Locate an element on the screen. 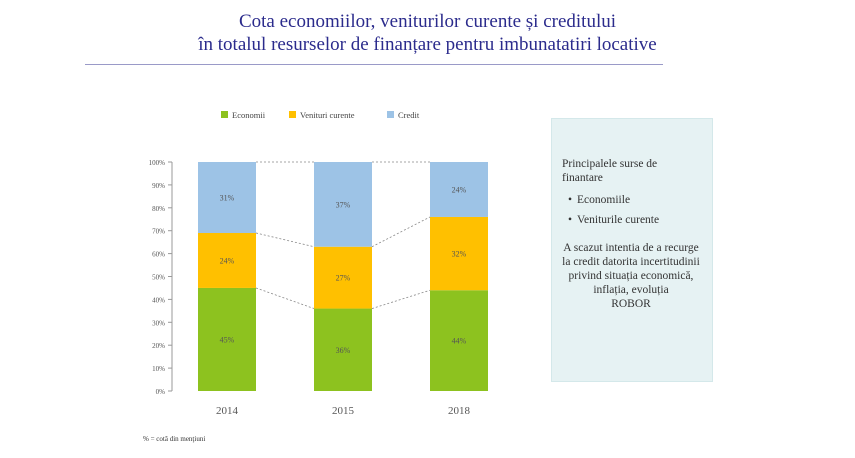  side-panel-note-line2: situația economică, inflația, evoluția is located at coordinates (643, 283).